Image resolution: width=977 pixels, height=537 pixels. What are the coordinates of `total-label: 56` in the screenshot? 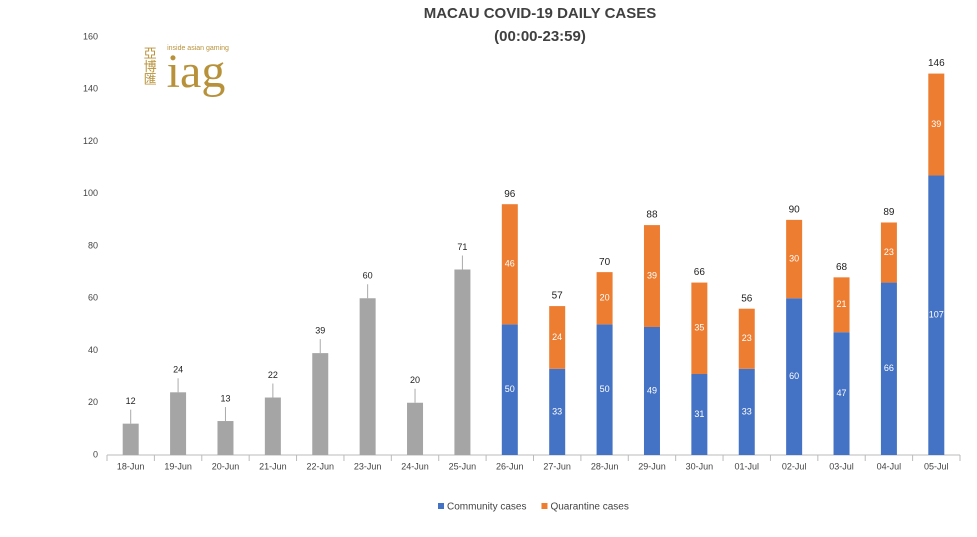 It's located at (747, 298).